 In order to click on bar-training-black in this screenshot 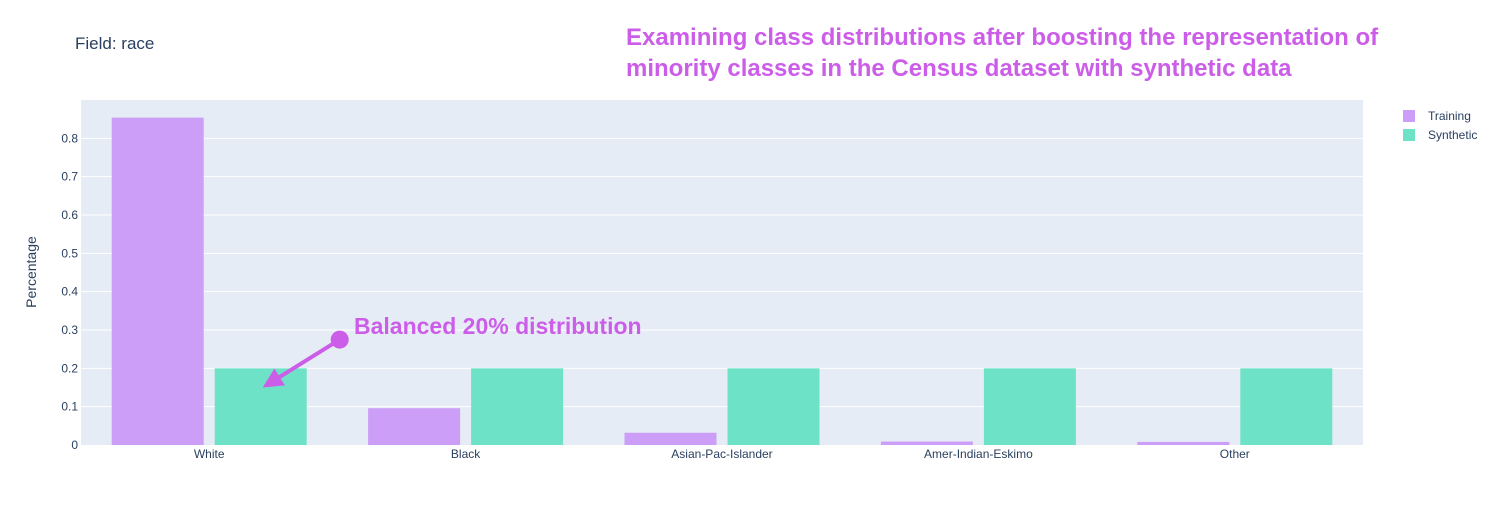, I will do `click(414, 426)`.